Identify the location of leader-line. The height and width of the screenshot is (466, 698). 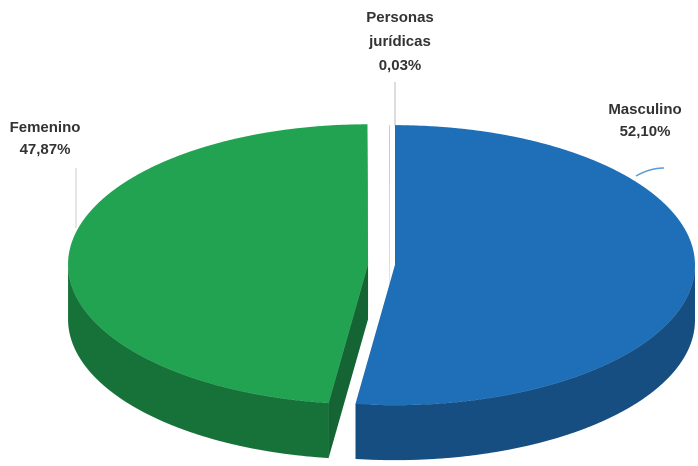
(650, 172).